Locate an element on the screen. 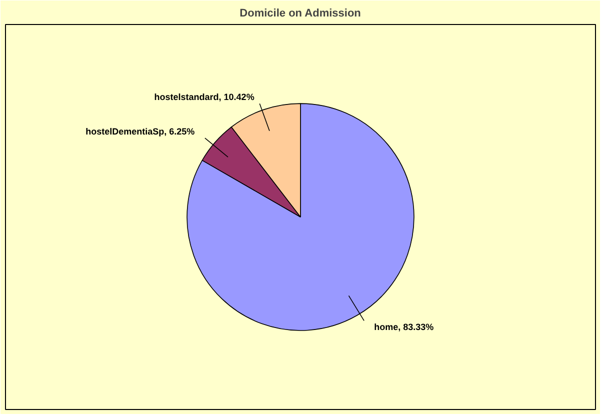  data-label: , 6.25% is located at coordinates (179, 131).